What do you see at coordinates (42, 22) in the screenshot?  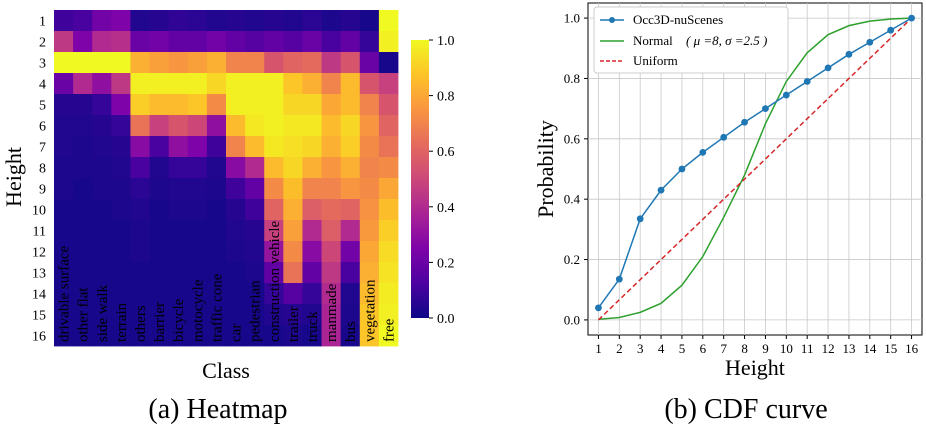 I see `heatmap-height-label: 1` at bounding box center [42, 22].